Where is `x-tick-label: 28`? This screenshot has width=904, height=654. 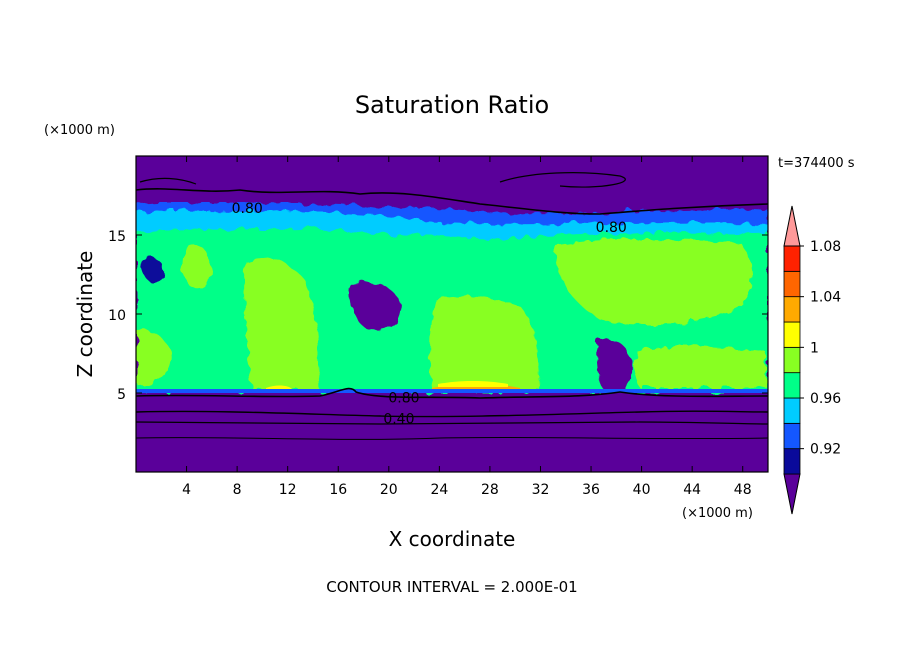 x-tick-label: 28 is located at coordinates (490, 490).